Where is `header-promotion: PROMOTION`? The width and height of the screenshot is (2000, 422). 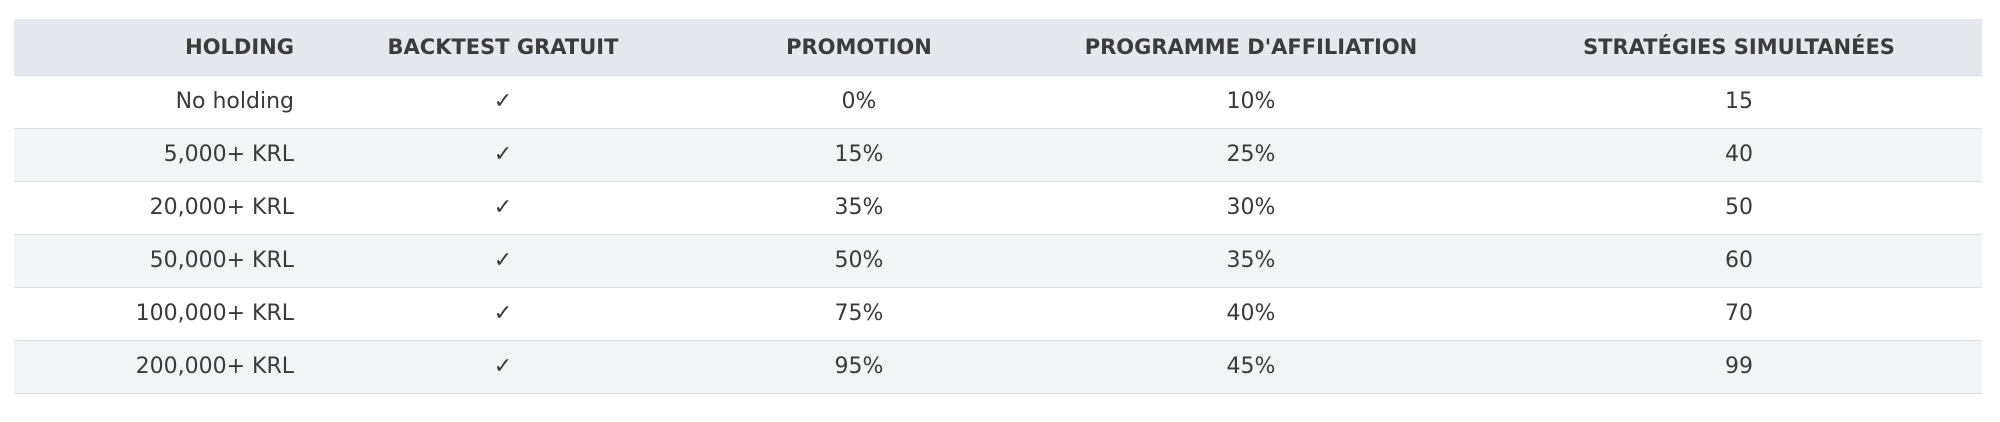 header-promotion: PROMOTION is located at coordinates (859, 46).